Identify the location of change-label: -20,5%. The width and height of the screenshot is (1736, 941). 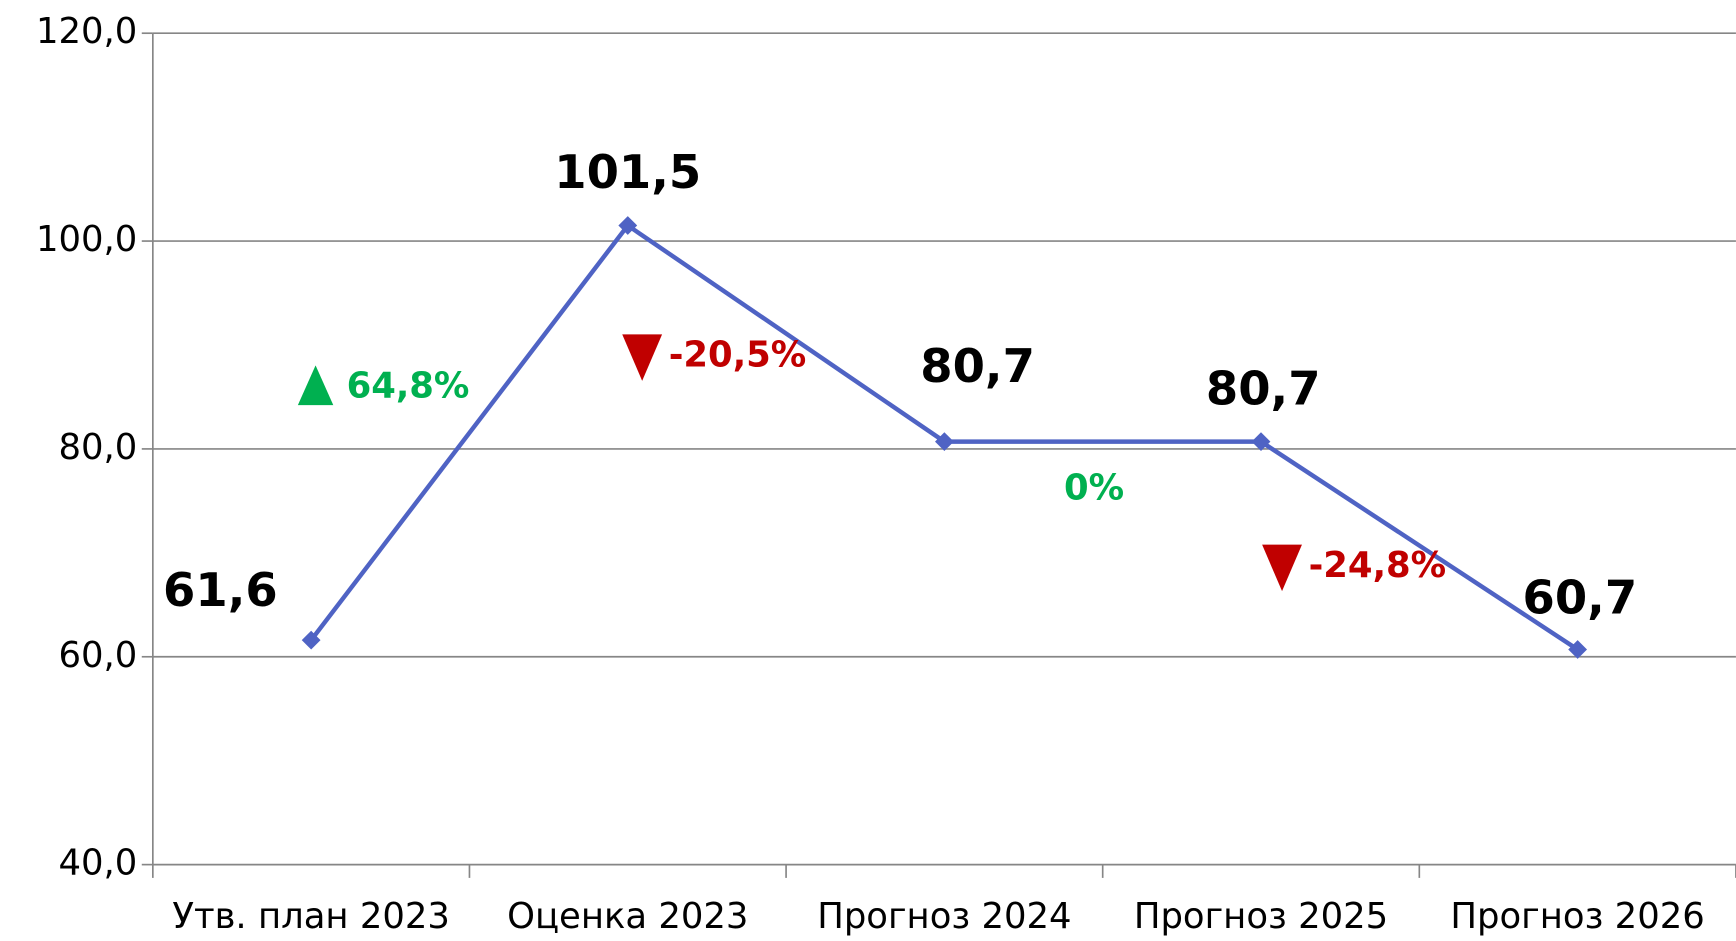
(738, 354).